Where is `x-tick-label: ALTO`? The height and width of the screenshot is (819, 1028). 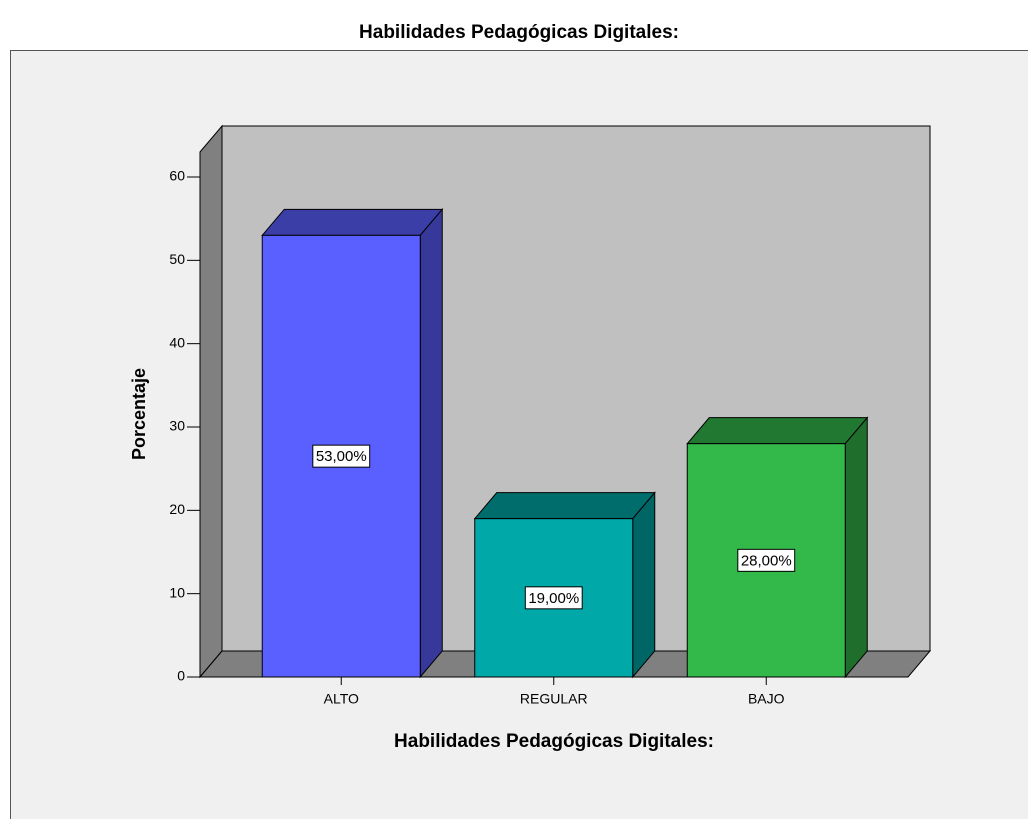
x-tick-label: ALTO is located at coordinates (341, 699).